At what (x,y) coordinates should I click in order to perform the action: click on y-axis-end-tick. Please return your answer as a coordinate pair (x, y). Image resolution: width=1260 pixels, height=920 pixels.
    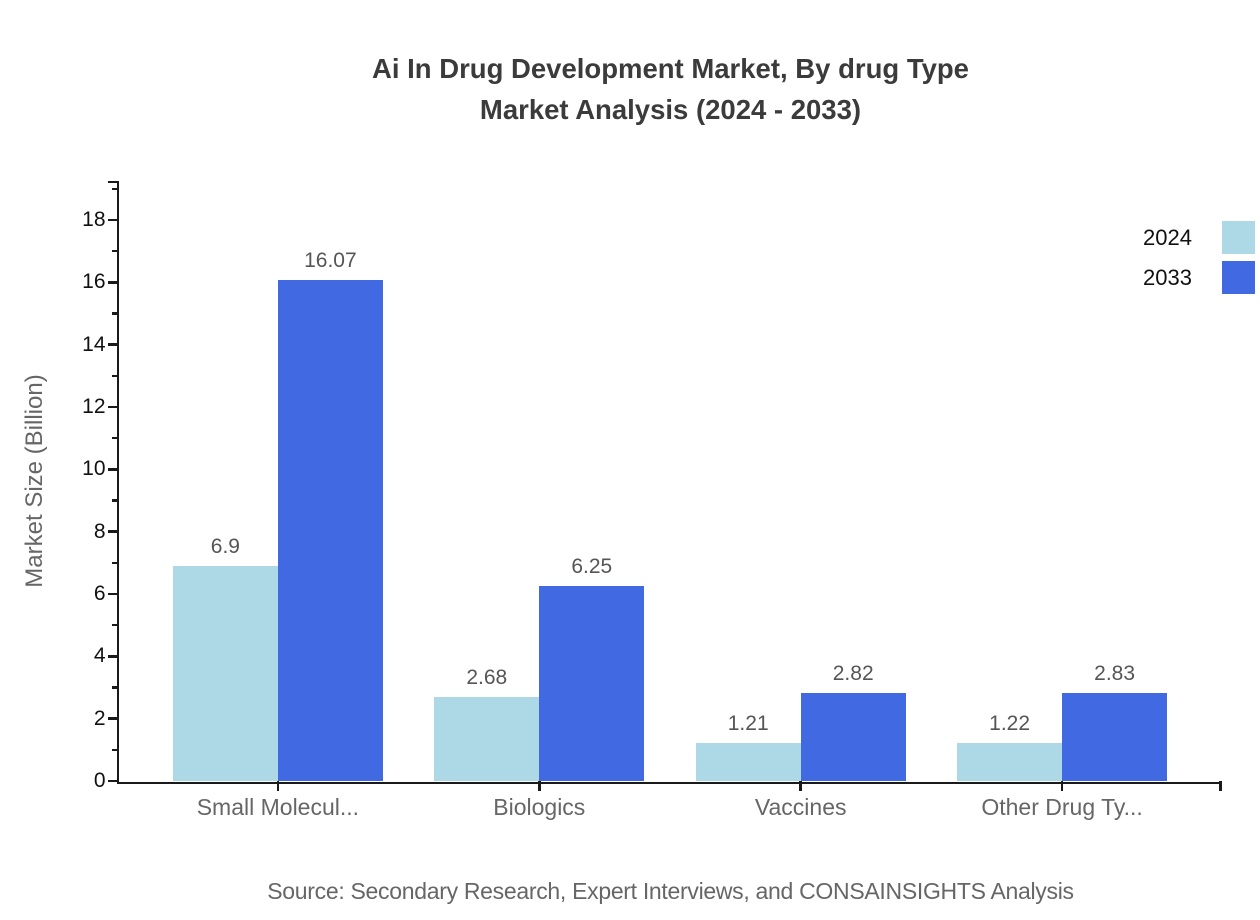
    Looking at the image, I should click on (113, 182).